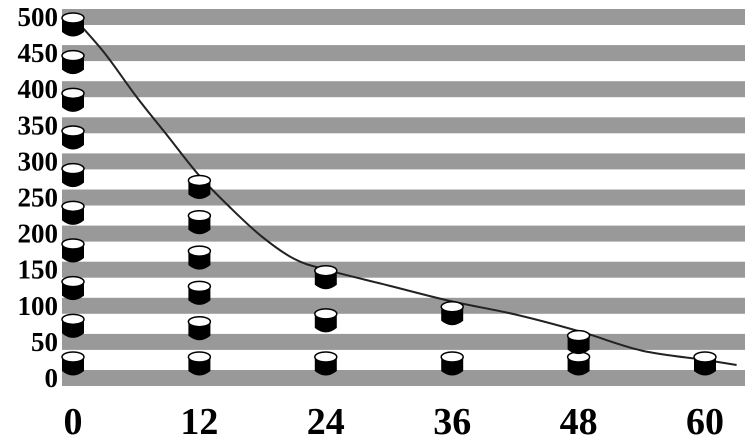 The width and height of the screenshot is (745, 448). I want to click on y-tick-label: 100, so click(38, 306).